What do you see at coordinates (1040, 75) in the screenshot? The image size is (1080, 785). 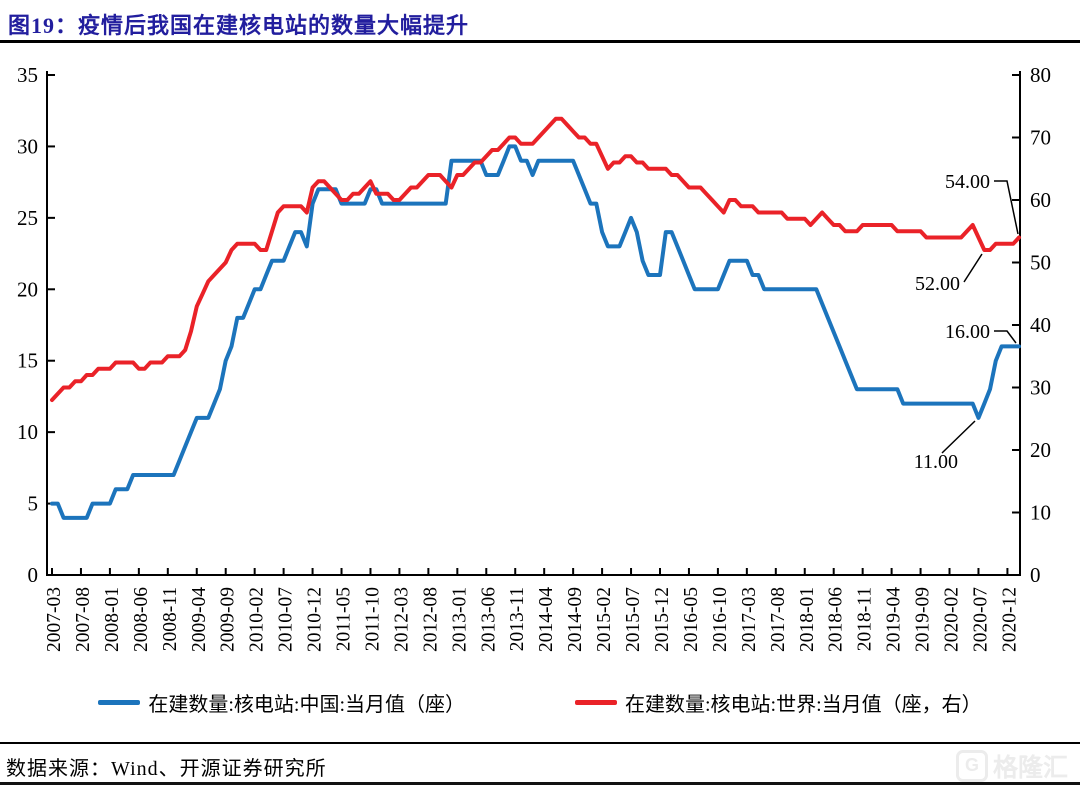 I see `right-axis-tick-label: 80` at bounding box center [1040, 75].